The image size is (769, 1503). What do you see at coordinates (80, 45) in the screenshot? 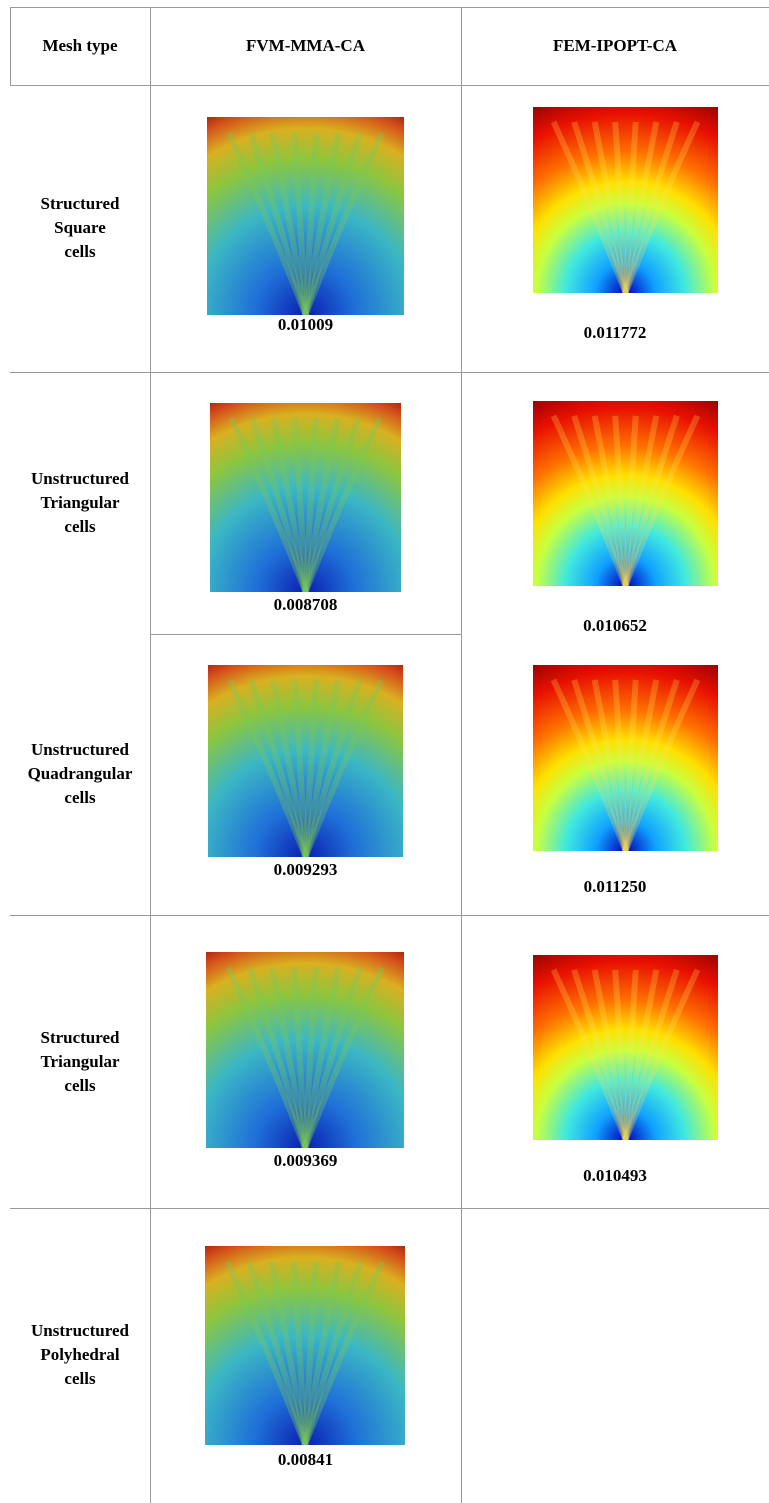
I see `column-header: Mesh type` at bounding box center [80, 45].